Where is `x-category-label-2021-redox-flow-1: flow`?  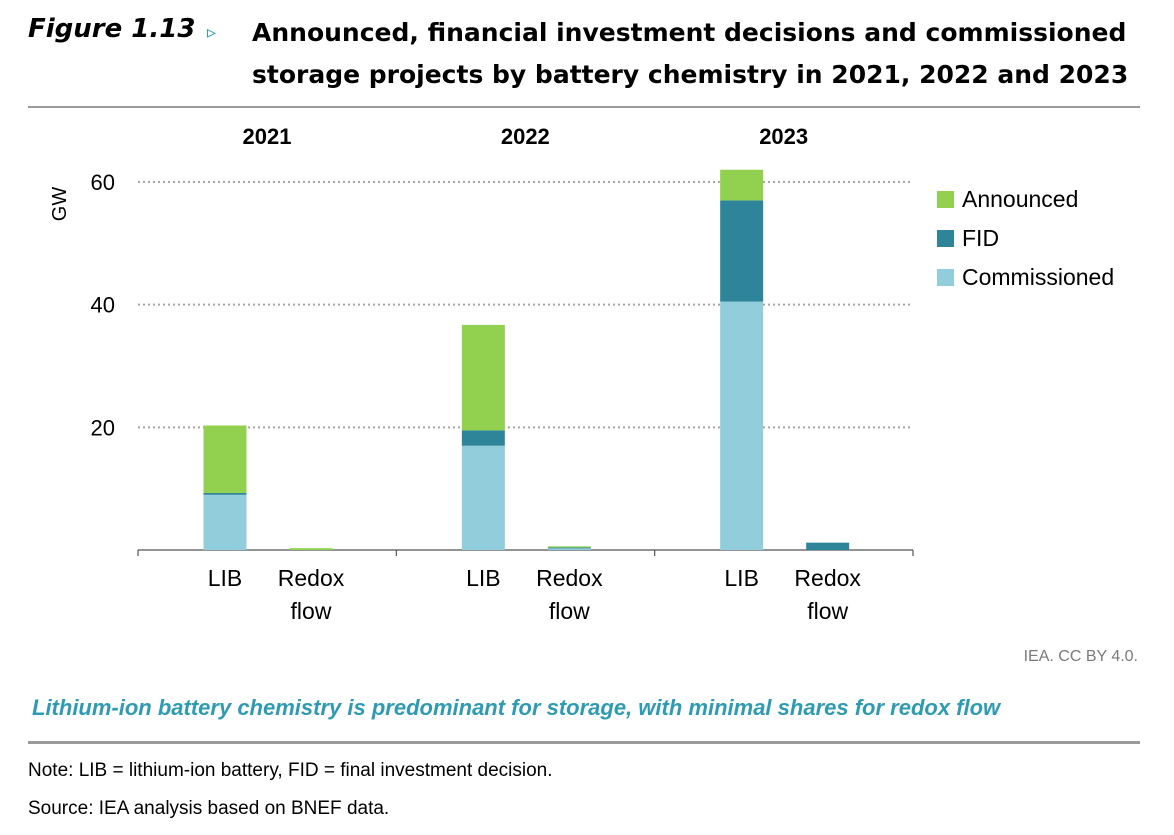 x-category-label-2021-redox-flow-1: flow is located at coordinates (311, 611).